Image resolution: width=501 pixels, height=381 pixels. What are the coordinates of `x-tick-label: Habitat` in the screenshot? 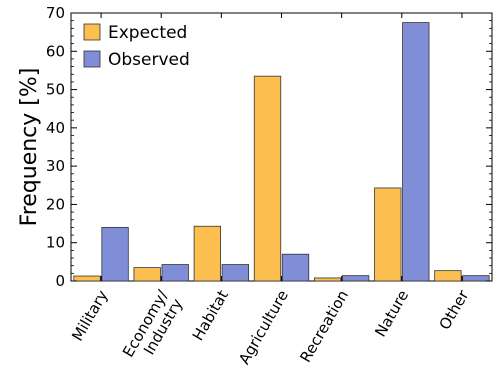 It's located at (210, 315).